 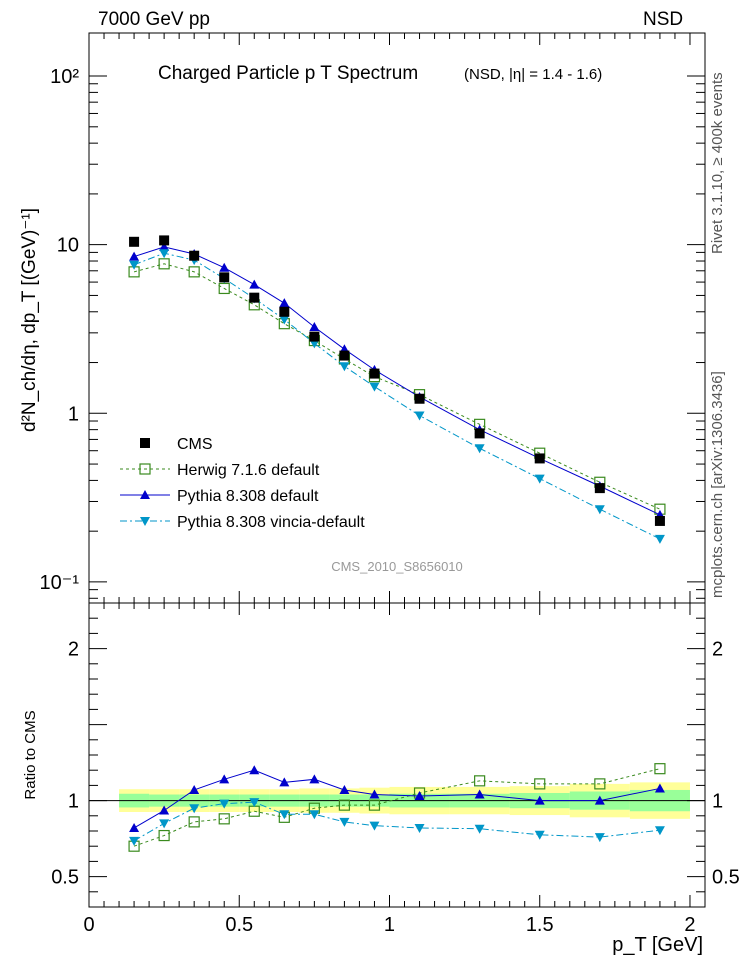 What do you see at coordinates (397, 566) in the screenshot?
I see `analysis-watermark: CMS_2010_S8656010` at bounding box center [397, 566].